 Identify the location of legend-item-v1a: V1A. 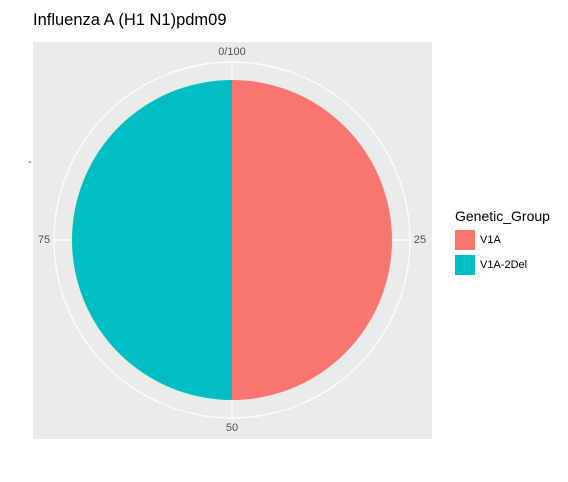
(502, 240).